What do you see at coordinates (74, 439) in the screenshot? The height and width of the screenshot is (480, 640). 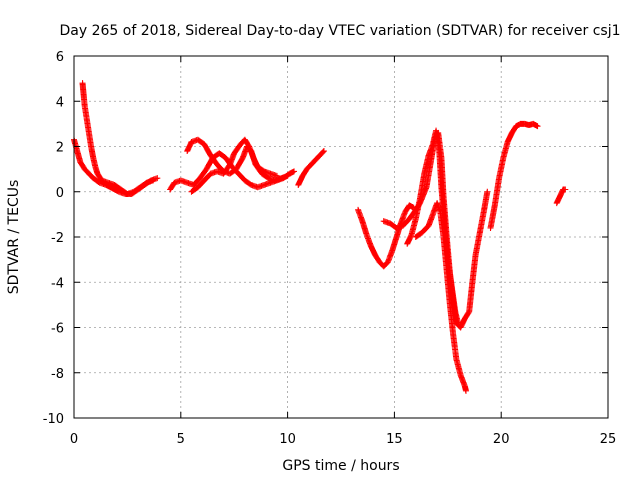 I see `x-tick-label: 0` at bounding box center [74, 439].